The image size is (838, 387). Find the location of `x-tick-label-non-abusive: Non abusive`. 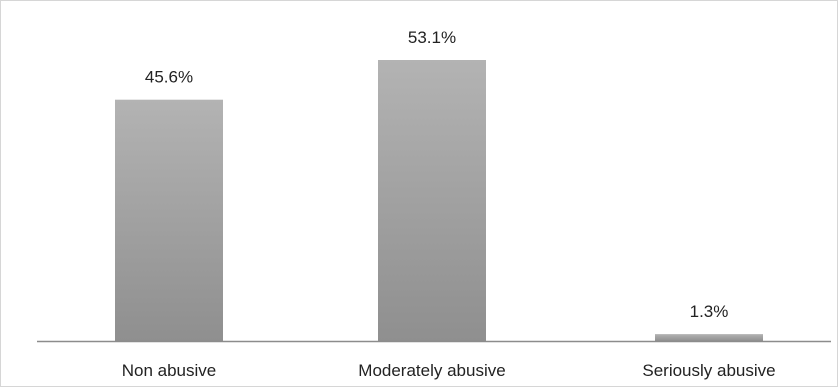

x-tick-label-non-abusive: Non abusive is located at coordinates (169, 370).